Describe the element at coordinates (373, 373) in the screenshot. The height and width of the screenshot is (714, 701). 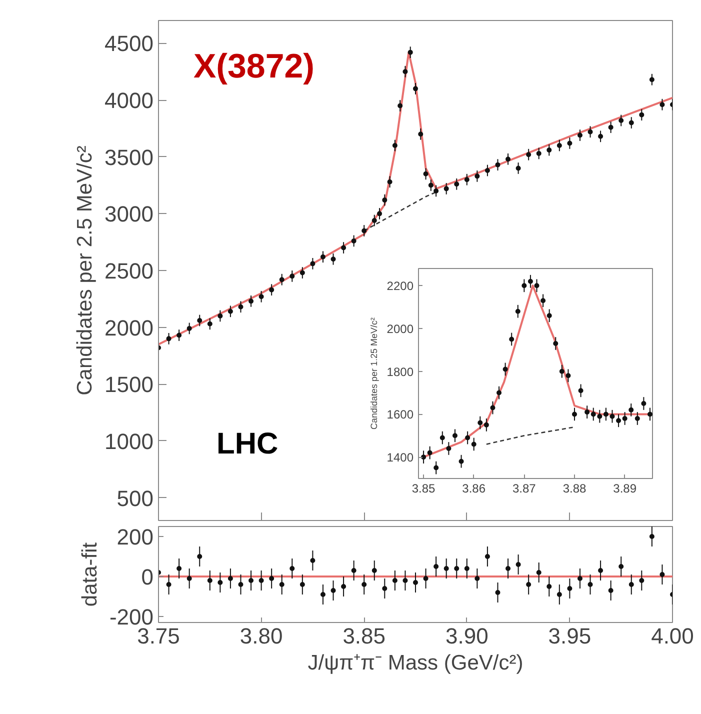
I see `y-axis-title: Candidates per 1.25 MeV/c²` at that location.